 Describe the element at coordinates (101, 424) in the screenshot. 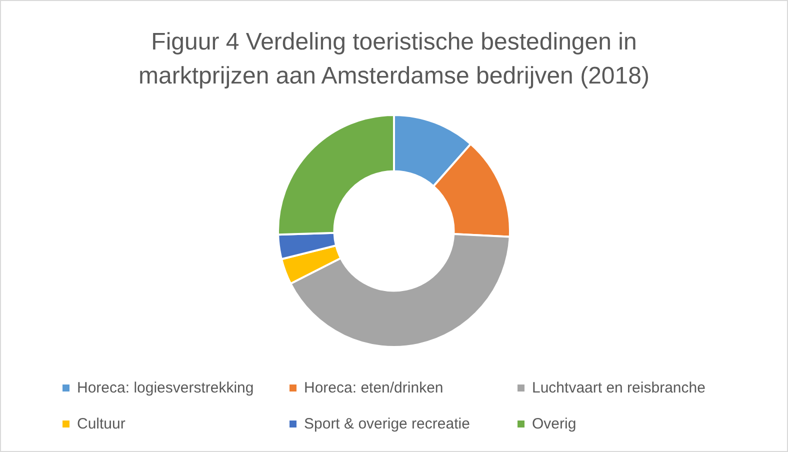

I see `legend-label: Cultuur` at that location.